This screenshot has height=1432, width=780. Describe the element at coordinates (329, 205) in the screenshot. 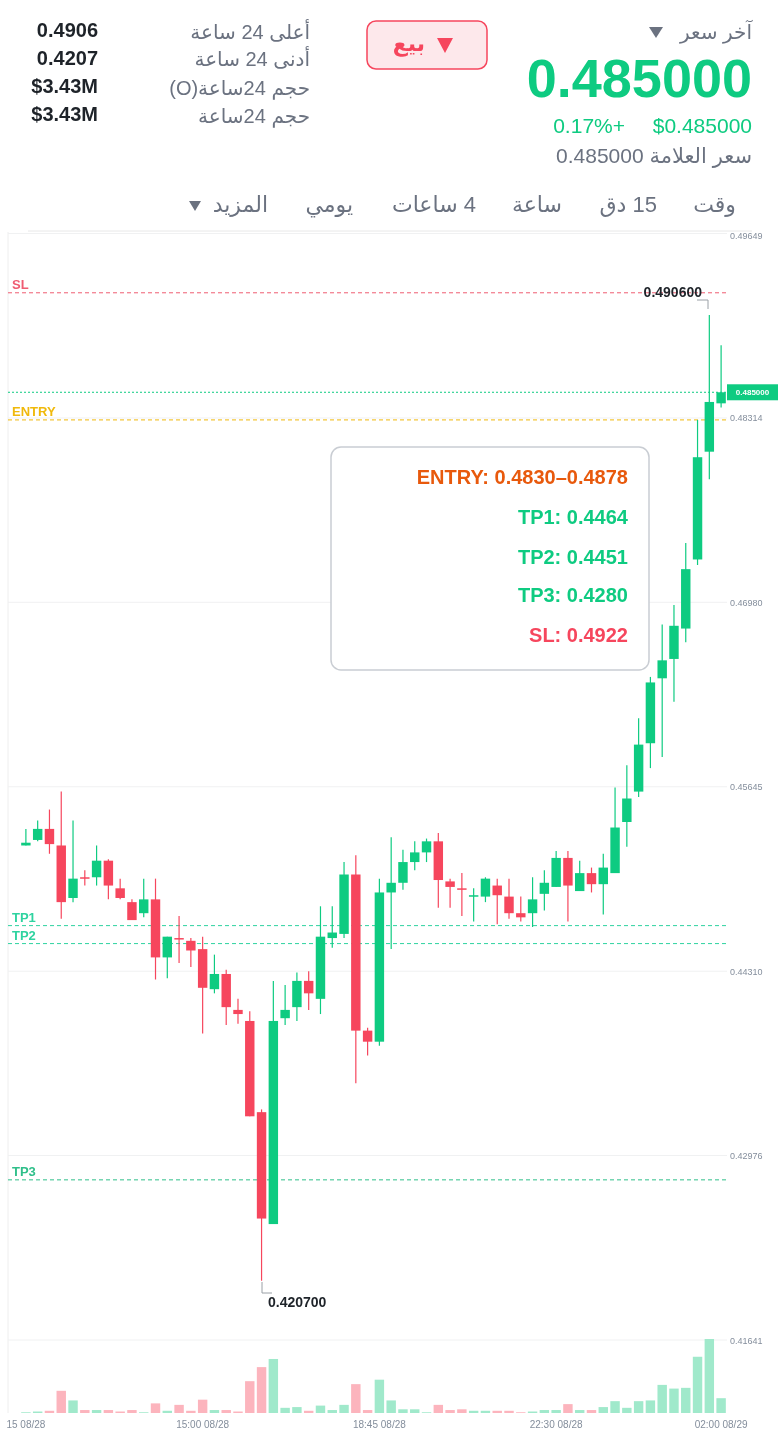

I see `text: يومي` at that location.